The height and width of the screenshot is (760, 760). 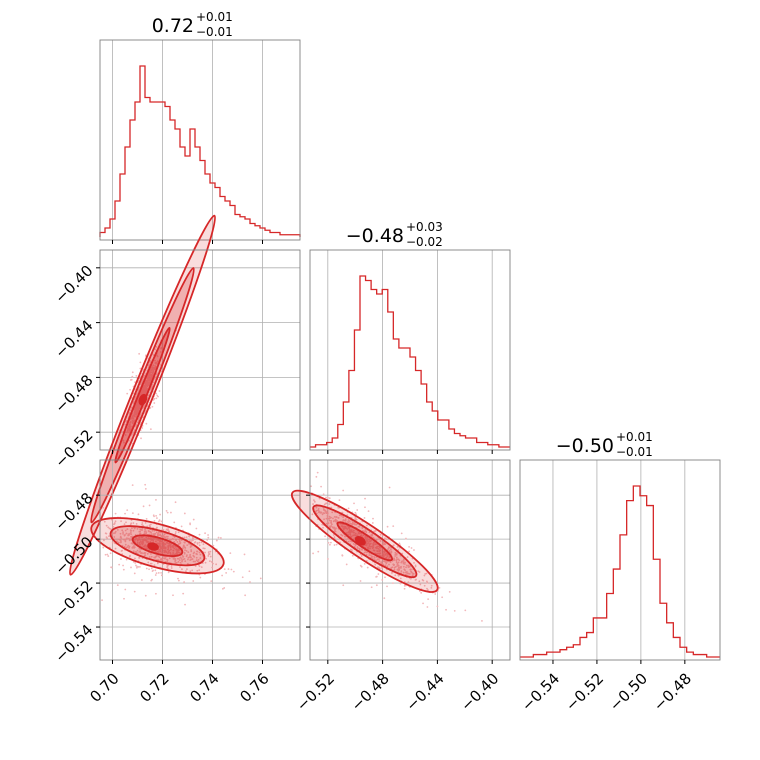 What do you see at coordinates (410, 350) in the screenshot?
I see `hist-panel-1-frame` at bounding box center [410, 350].